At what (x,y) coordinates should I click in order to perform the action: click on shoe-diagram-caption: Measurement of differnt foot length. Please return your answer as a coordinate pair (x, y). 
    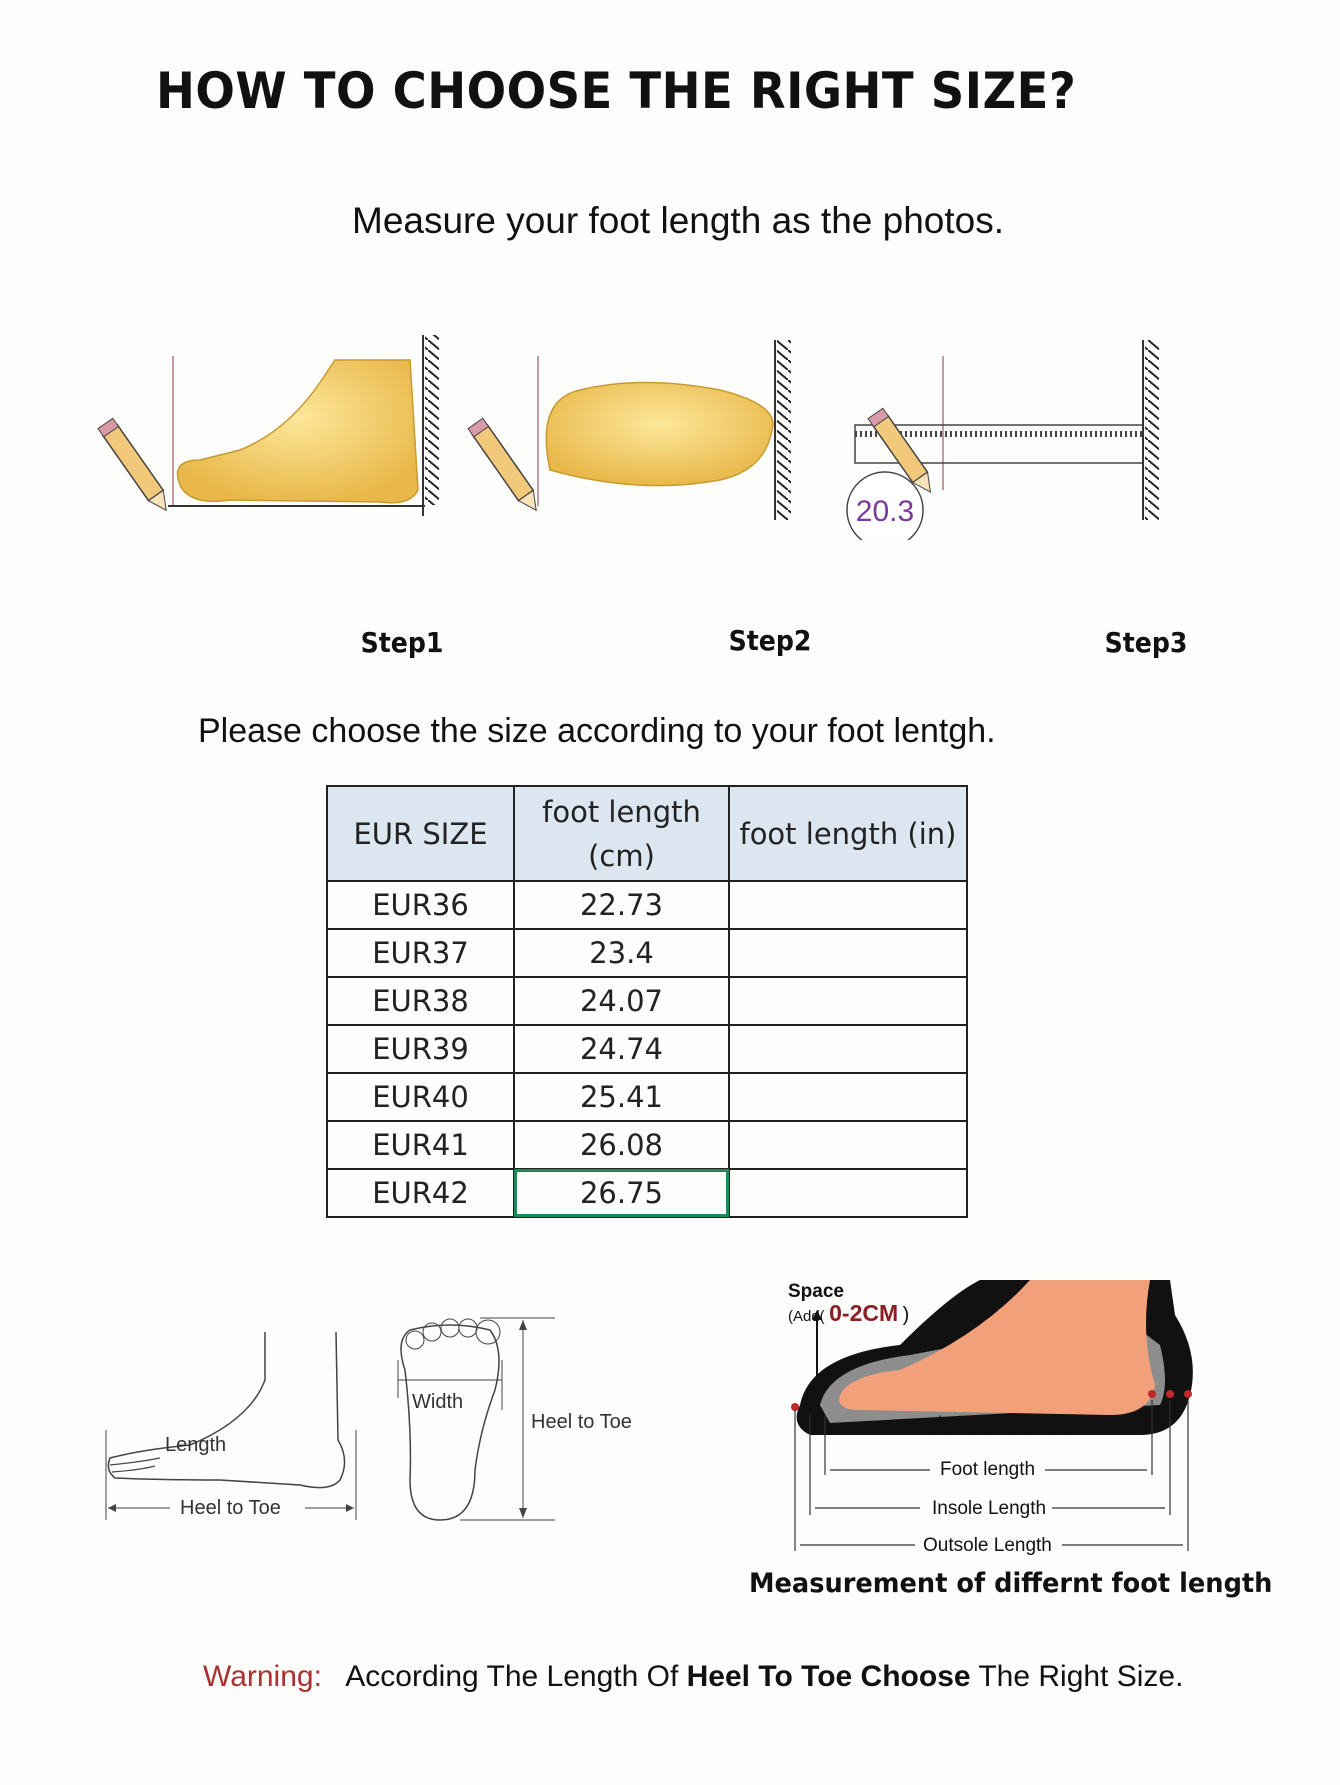
    Looking at the image, I should click on (1011, 1583).